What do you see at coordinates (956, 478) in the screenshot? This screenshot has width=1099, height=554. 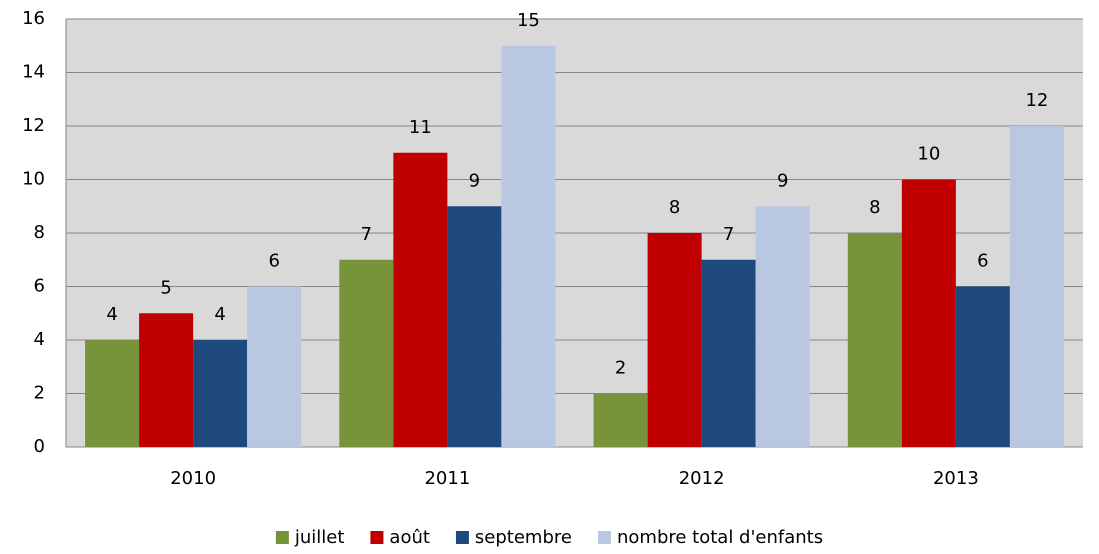 I see `x-tick-label: 2013` at bounding box center [956, 478].